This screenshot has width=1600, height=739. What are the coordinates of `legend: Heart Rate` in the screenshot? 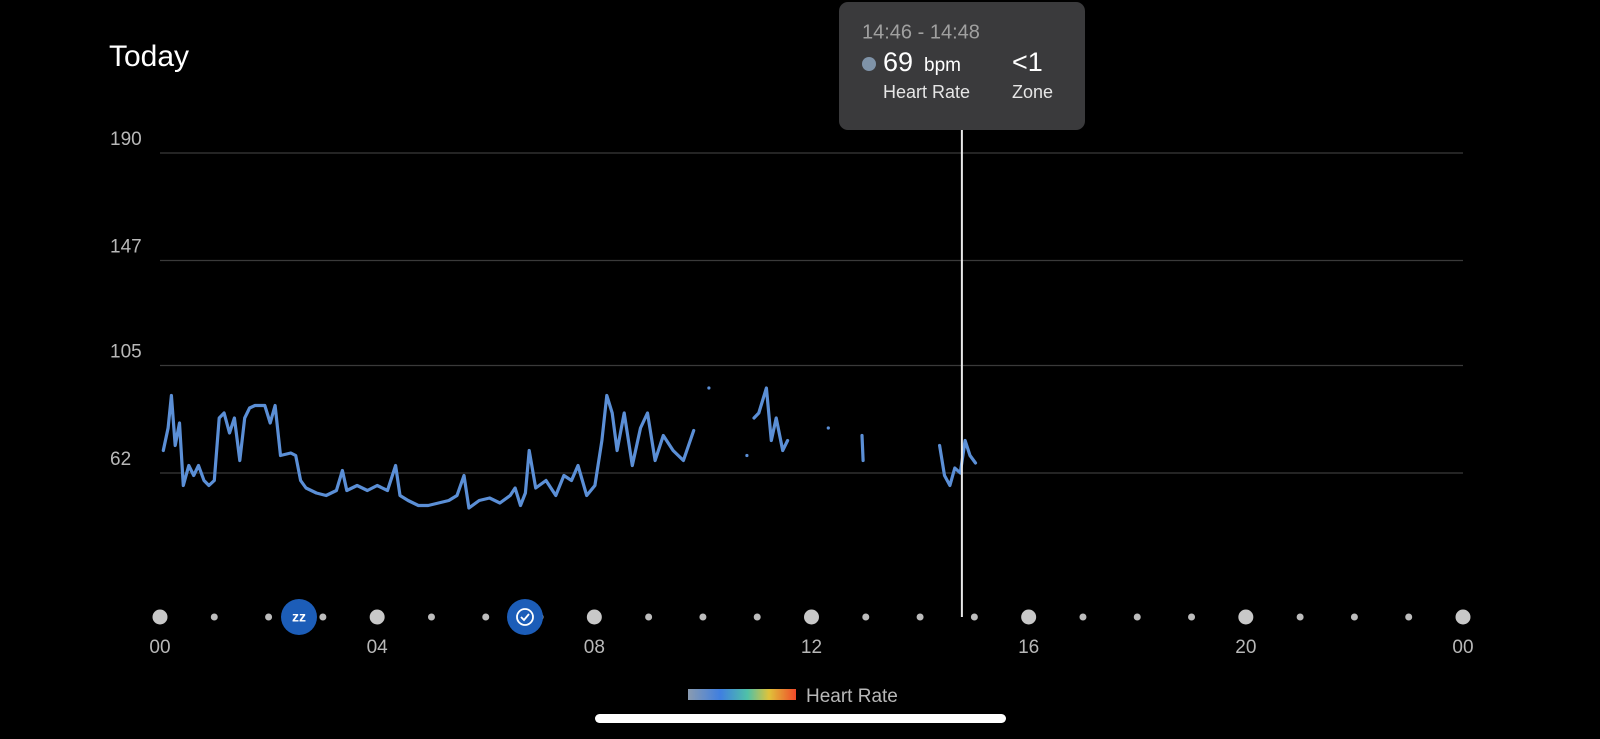 It's located at (793, 696).